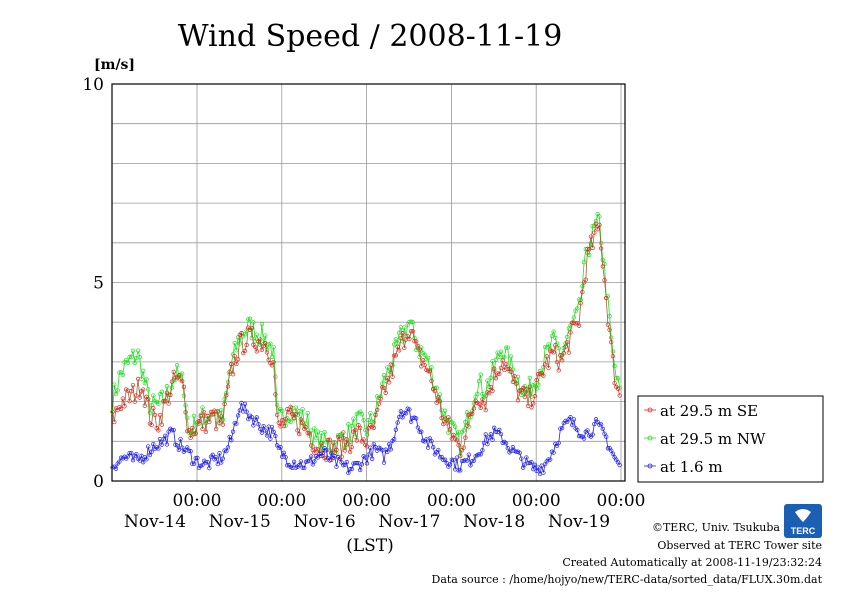  What do you see at coordinates (709, 411) in the screenshot?
I see `legend-label: at 29.5 m SE` at bounding box center [709, 411].